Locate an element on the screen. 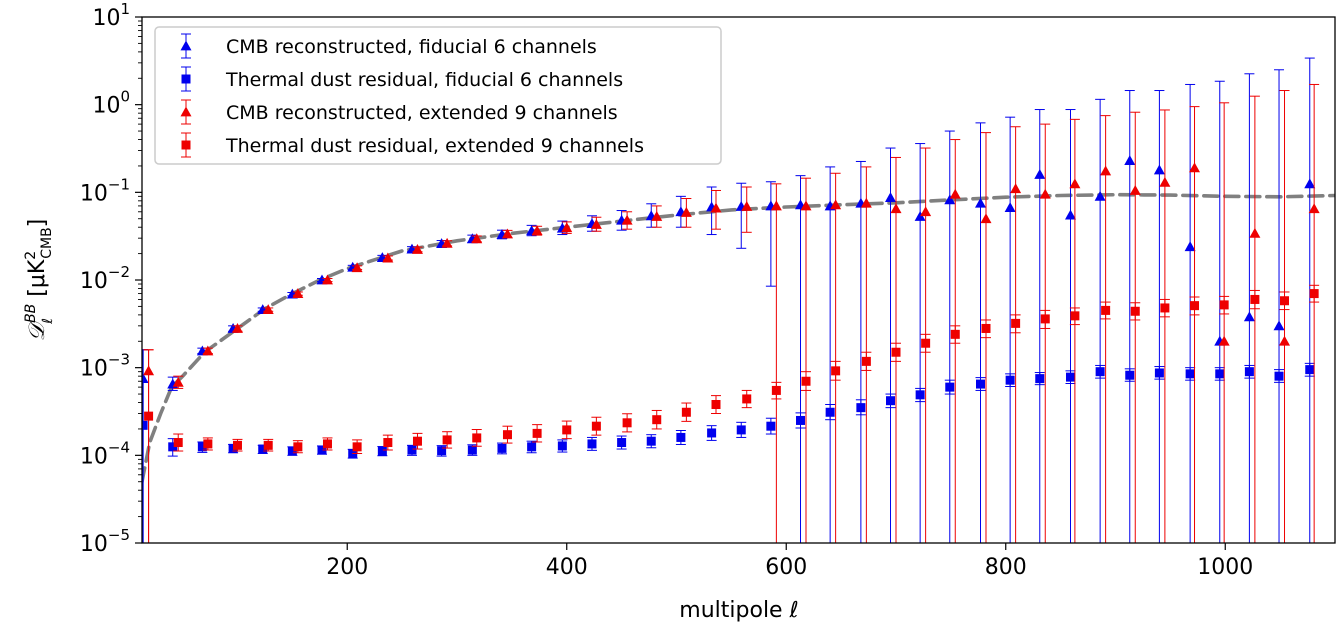  y-label-close: ] is located at coordinates (37, 223).